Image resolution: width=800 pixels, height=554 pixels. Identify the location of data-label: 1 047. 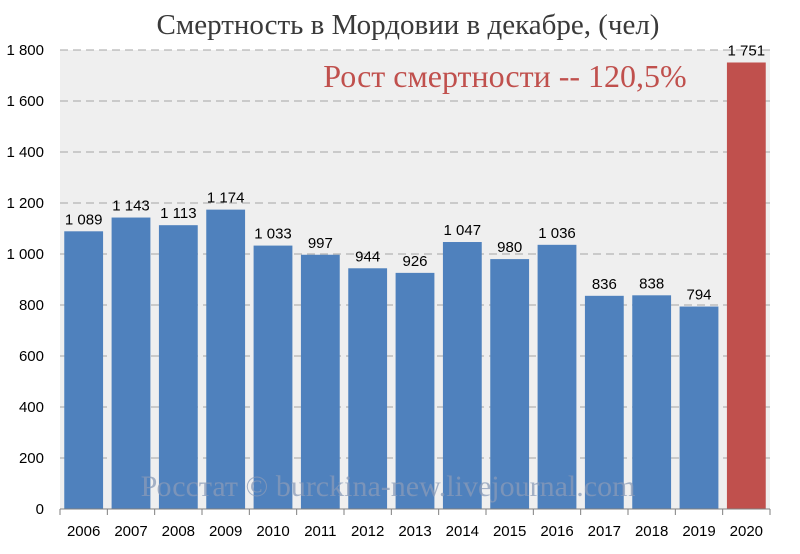
(463, 230).